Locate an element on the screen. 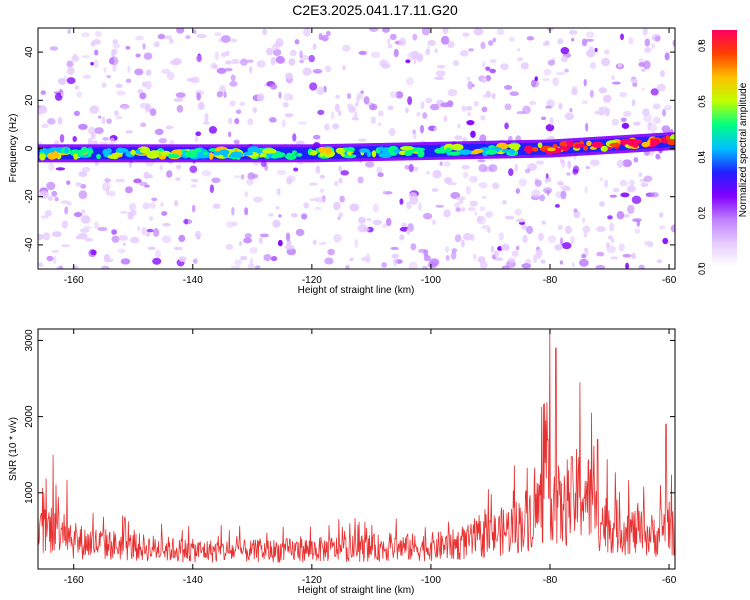  spectrogram-x-tick-label: -140 is located at coordinates (193, 280).